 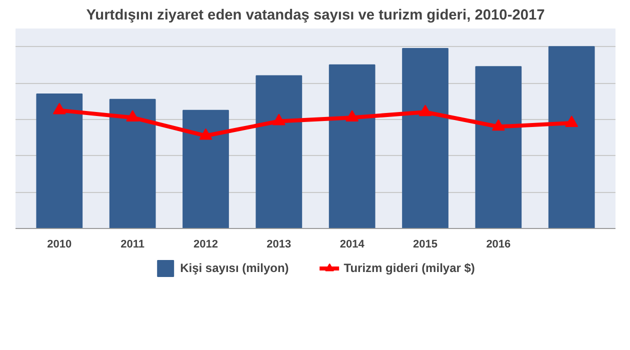 I want to click on x-tick-label: 2013, so click(x=279, y=244).